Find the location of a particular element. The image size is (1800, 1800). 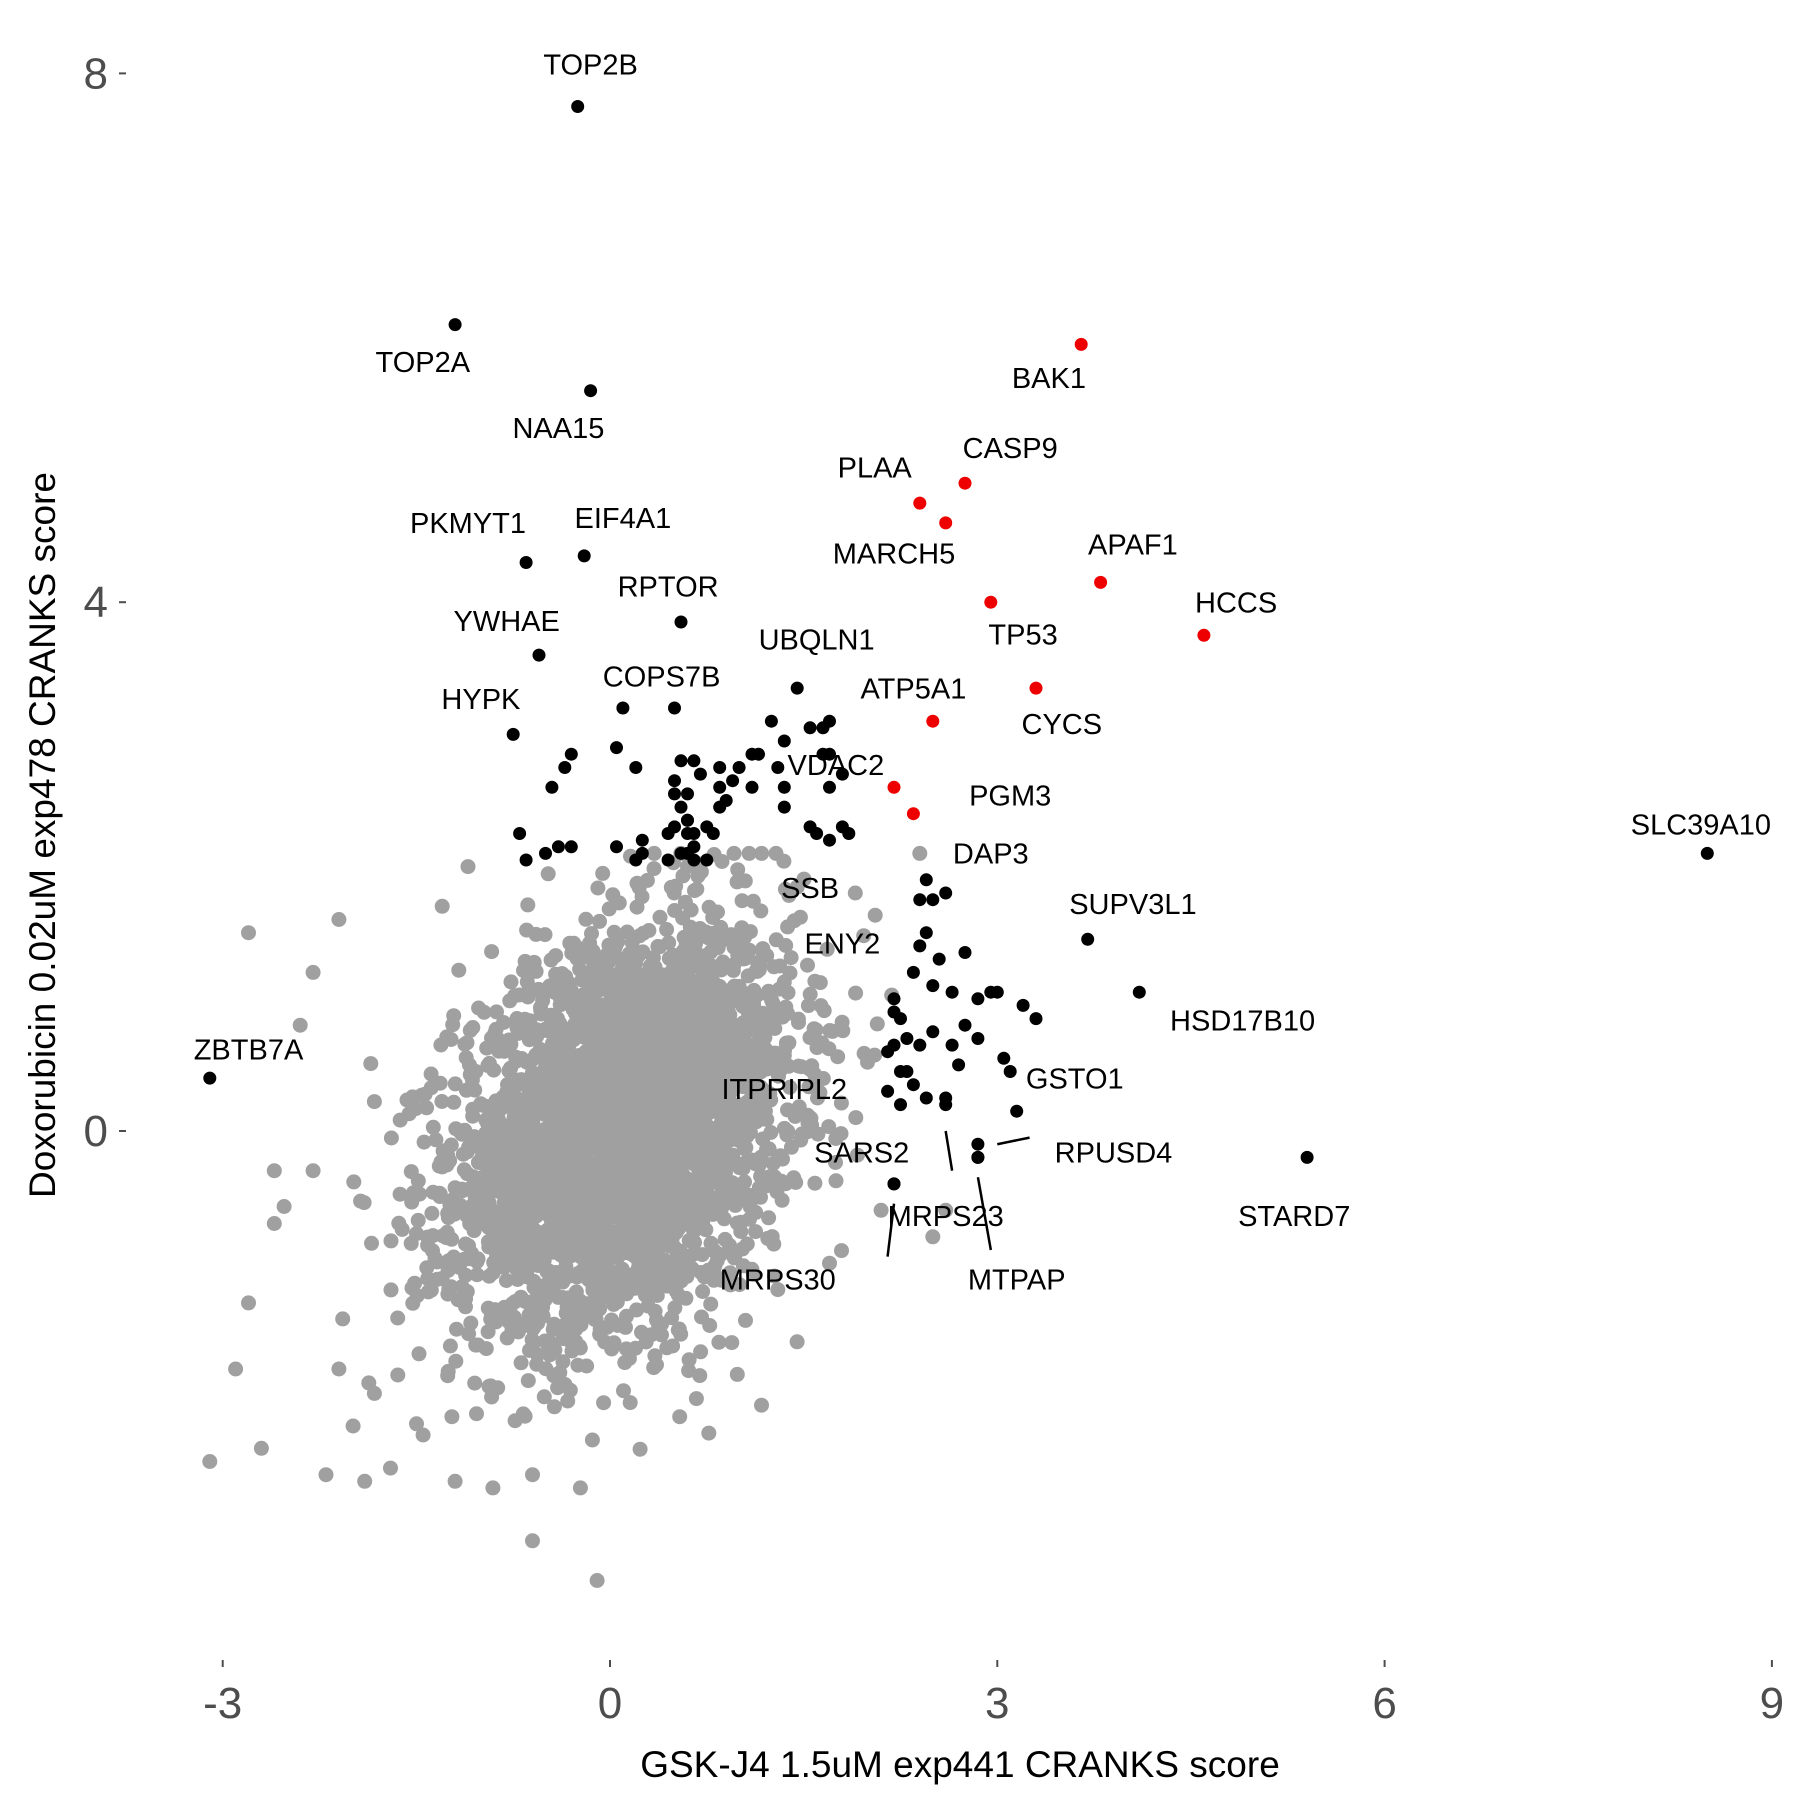

leader-line is located at coordinates (949, 1150).